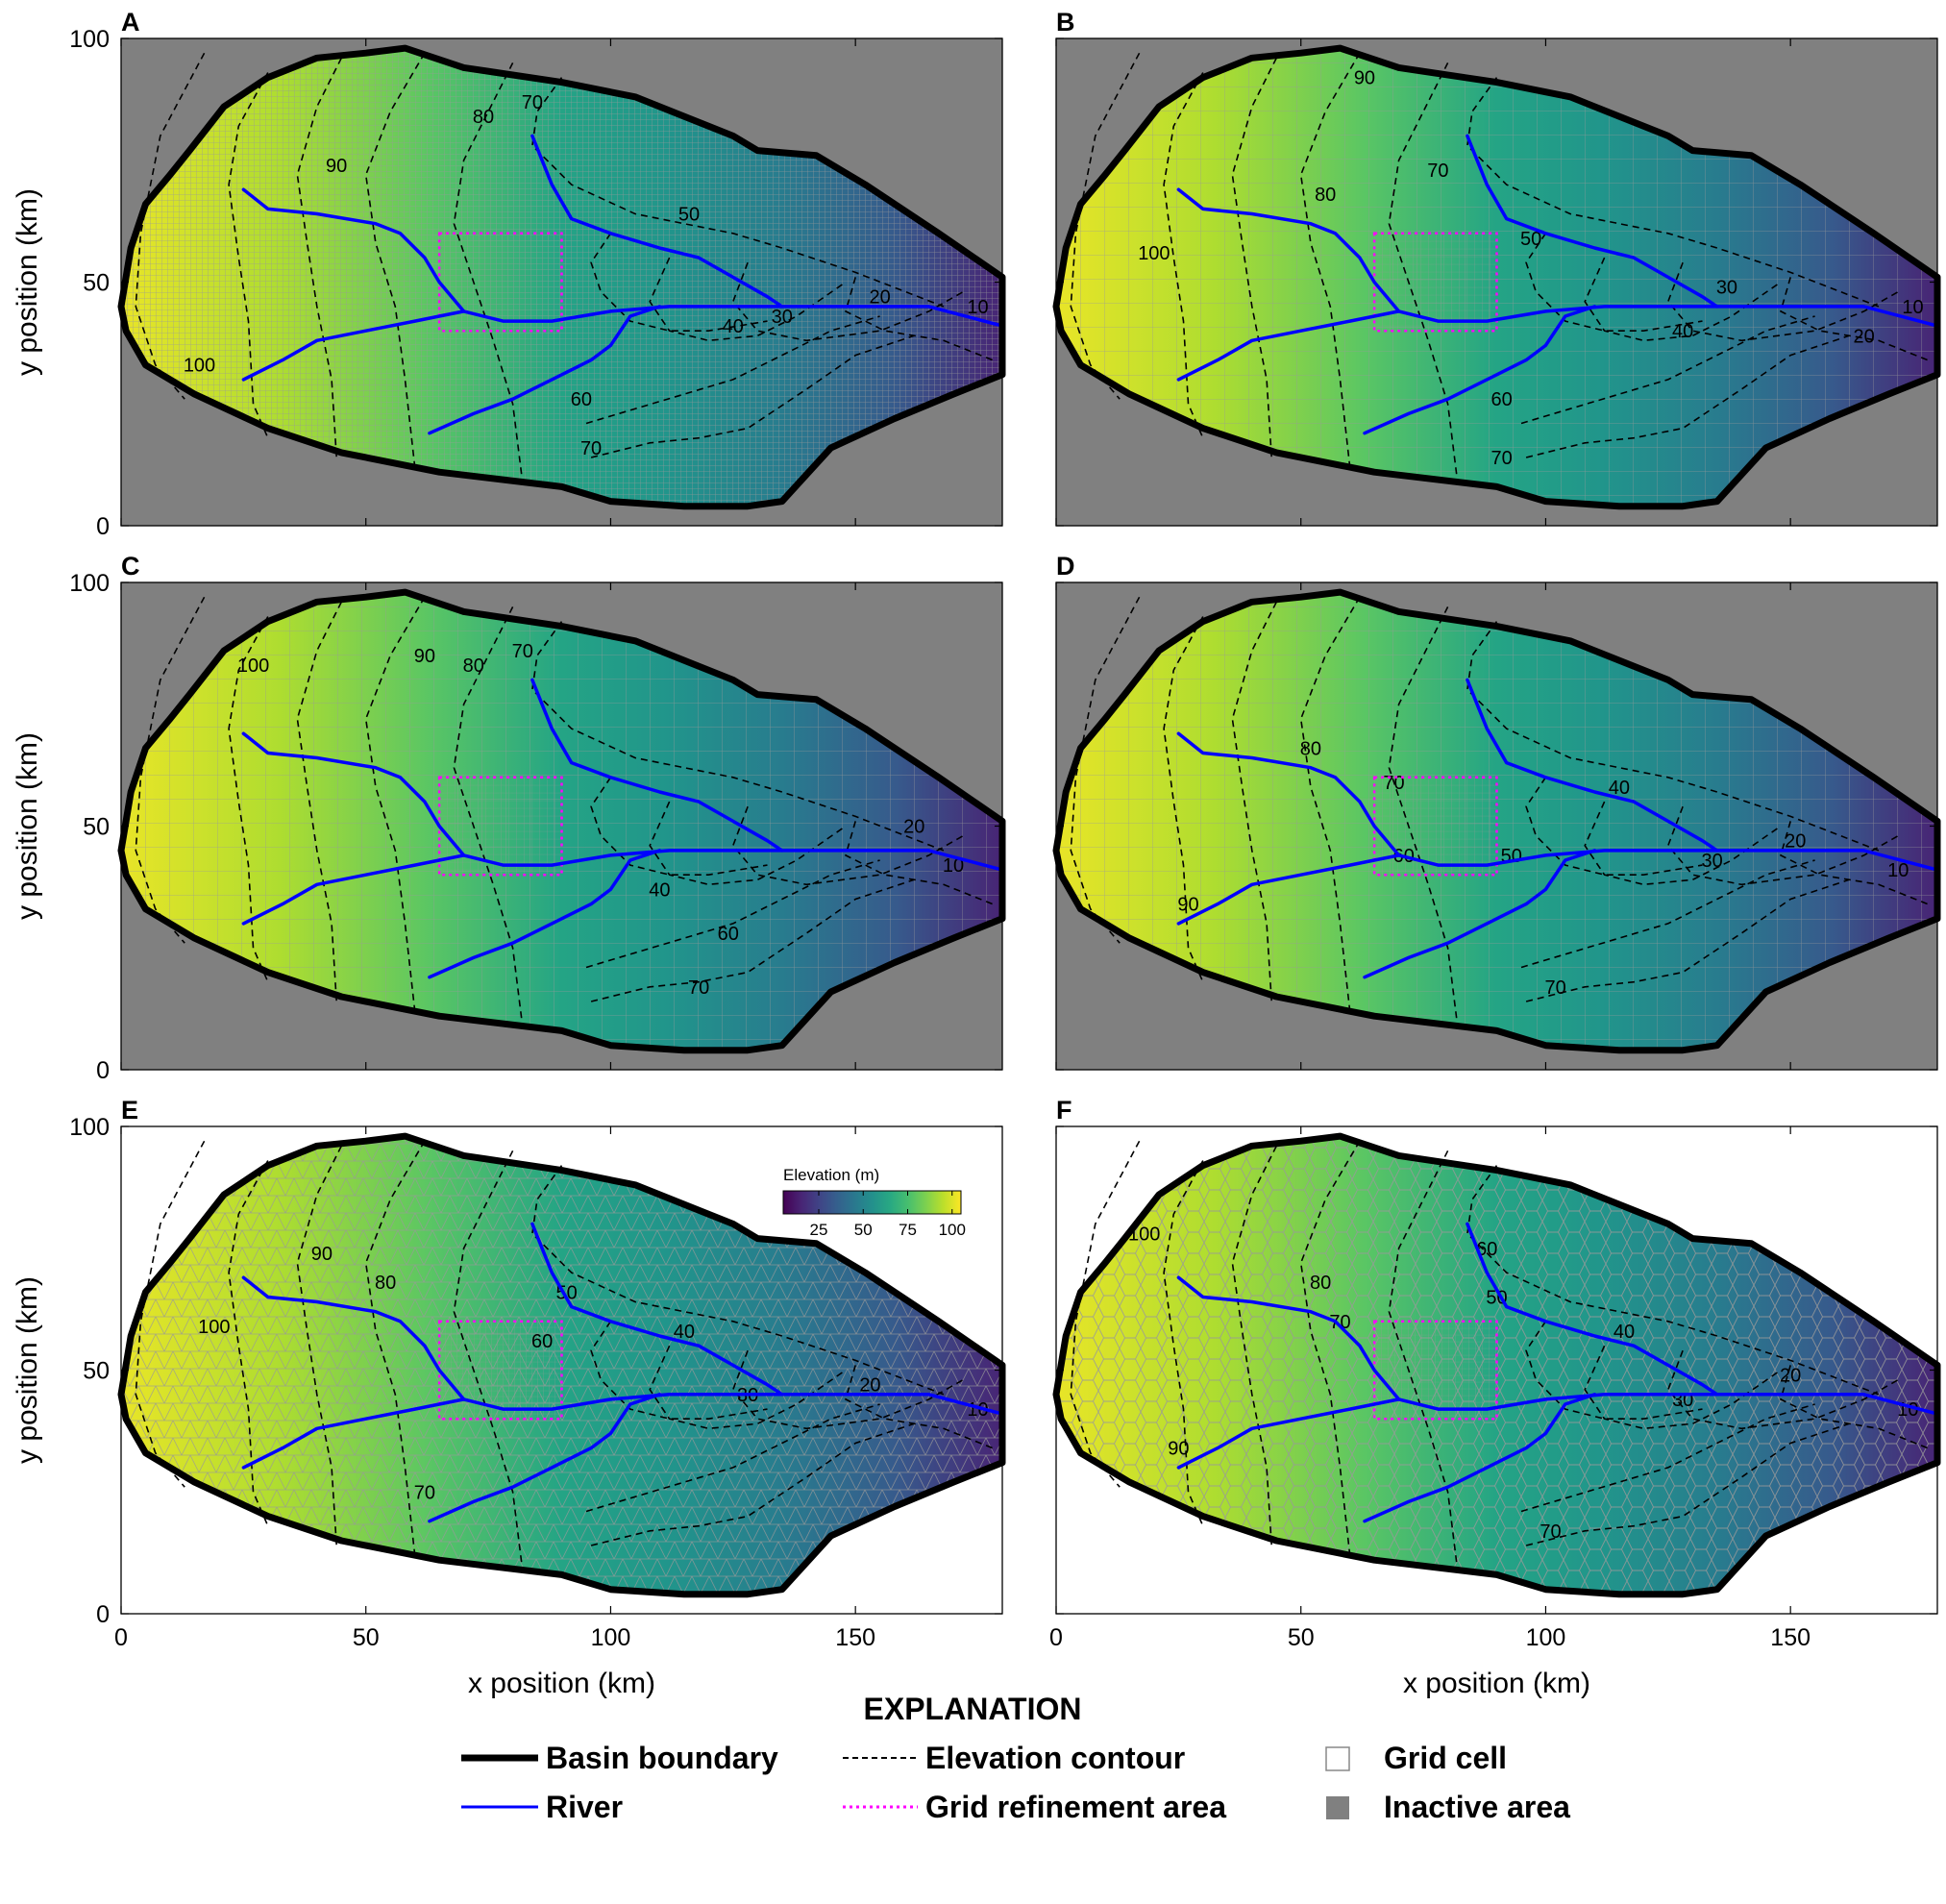 This screenshot has width=1946, height=1904. I want to click on panel-letter: F, so click(1064, 1110).